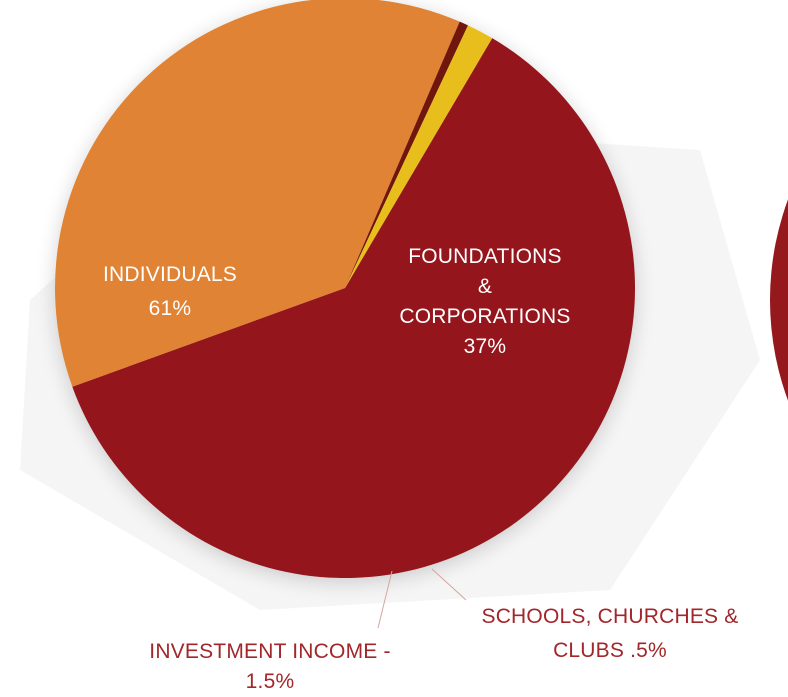  Describe the element at coordinates (610, 650) in the screenshot. I see `label-schools-line2: CLUBS .5%` at that location.